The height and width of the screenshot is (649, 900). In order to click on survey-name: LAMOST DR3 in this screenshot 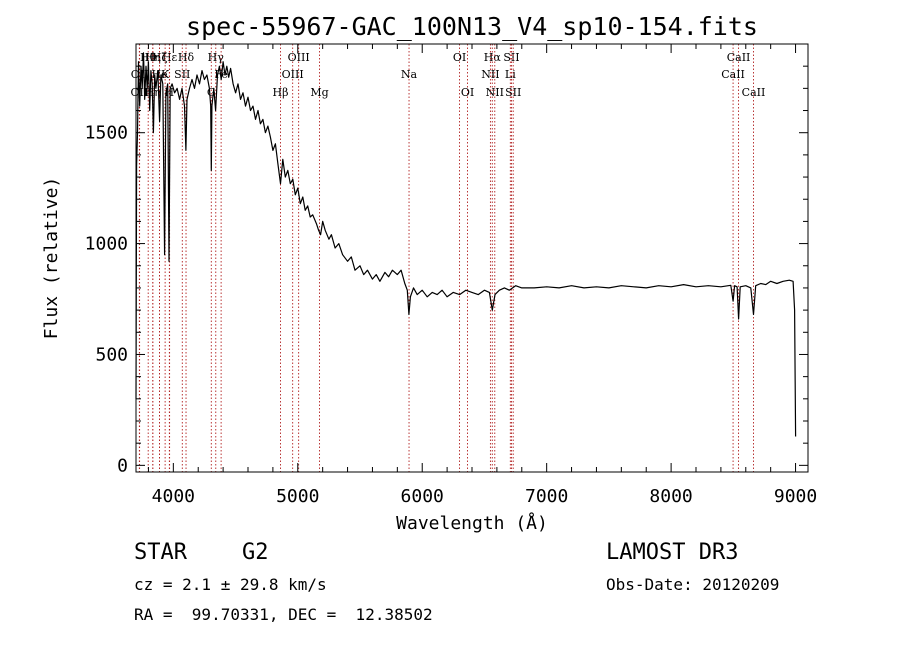, I will do `click(672, 552)`.